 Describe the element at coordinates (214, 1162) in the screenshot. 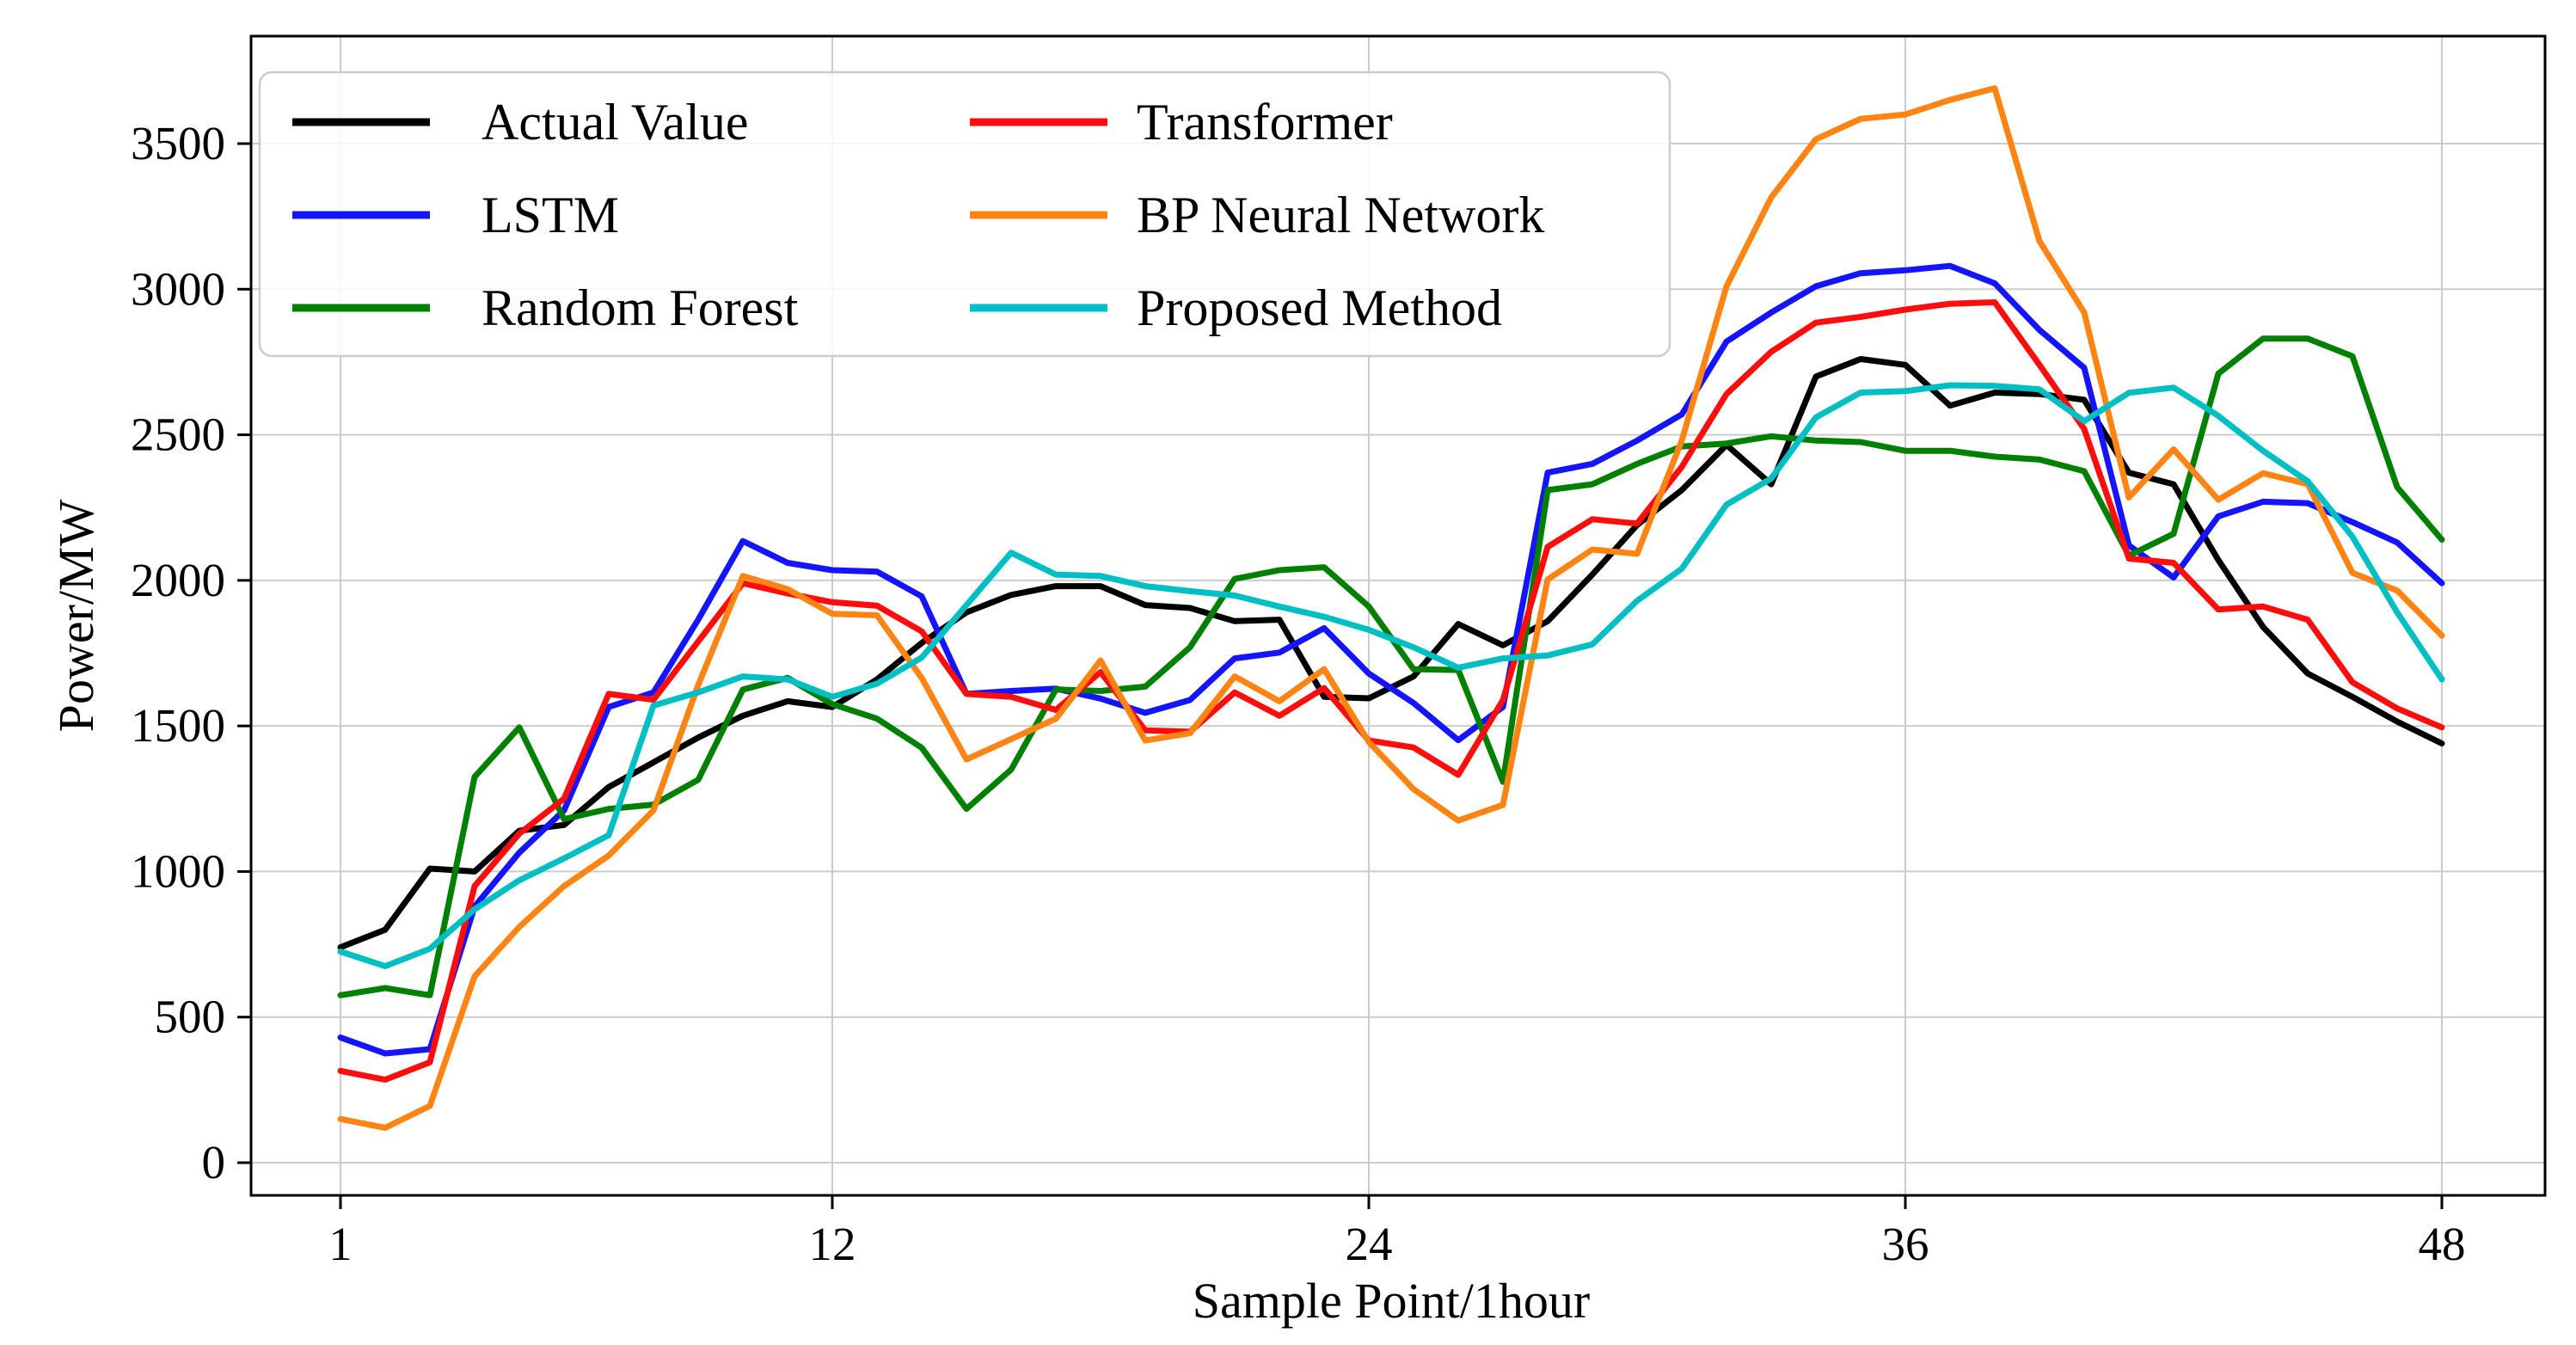

I see `y-tick-label: 0` at that location.